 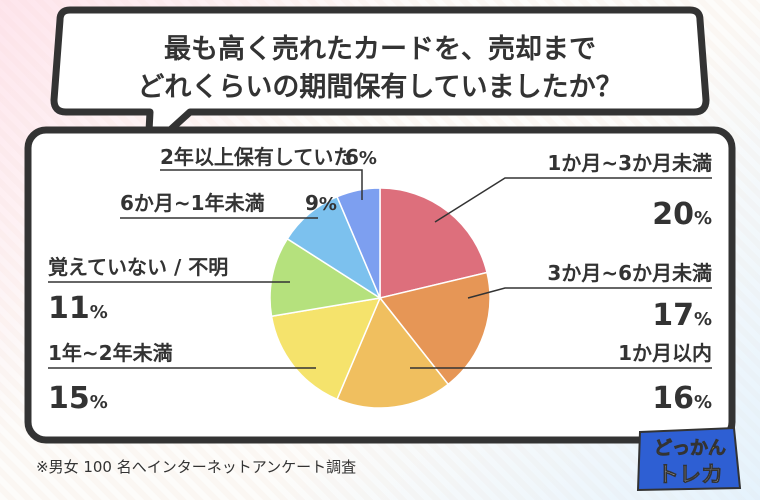 What do you see at coordinates (690, 475) in the screenshot?
I see `logo-line-2: トレカ` at bounding box center [690, 475].